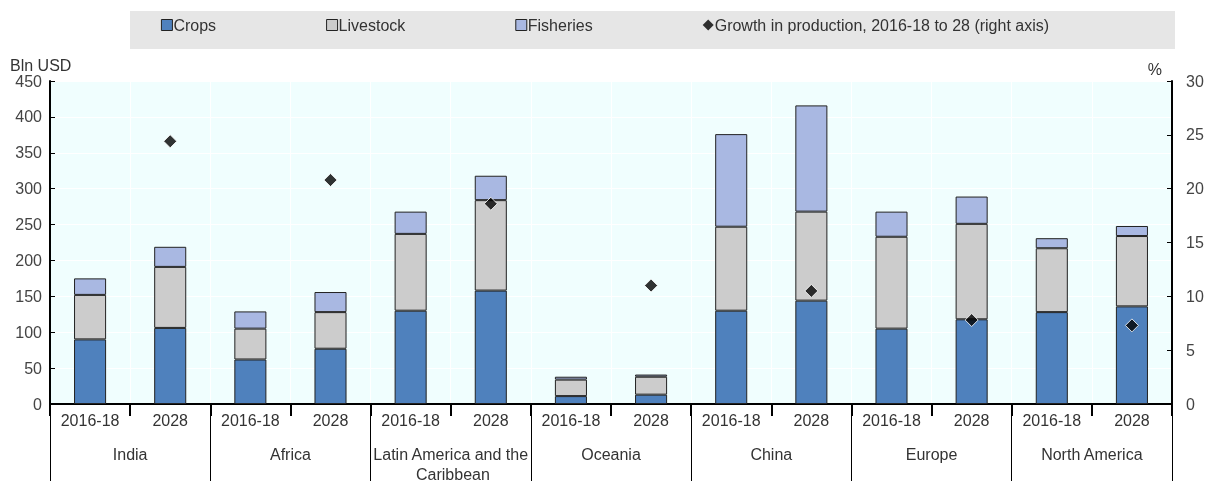 This screenshot has height=484, width=1210. What do you see at coordinates (29, 81) in the screenshot?
I see `y-tick-label: 450` at bounding box center [29, 81].